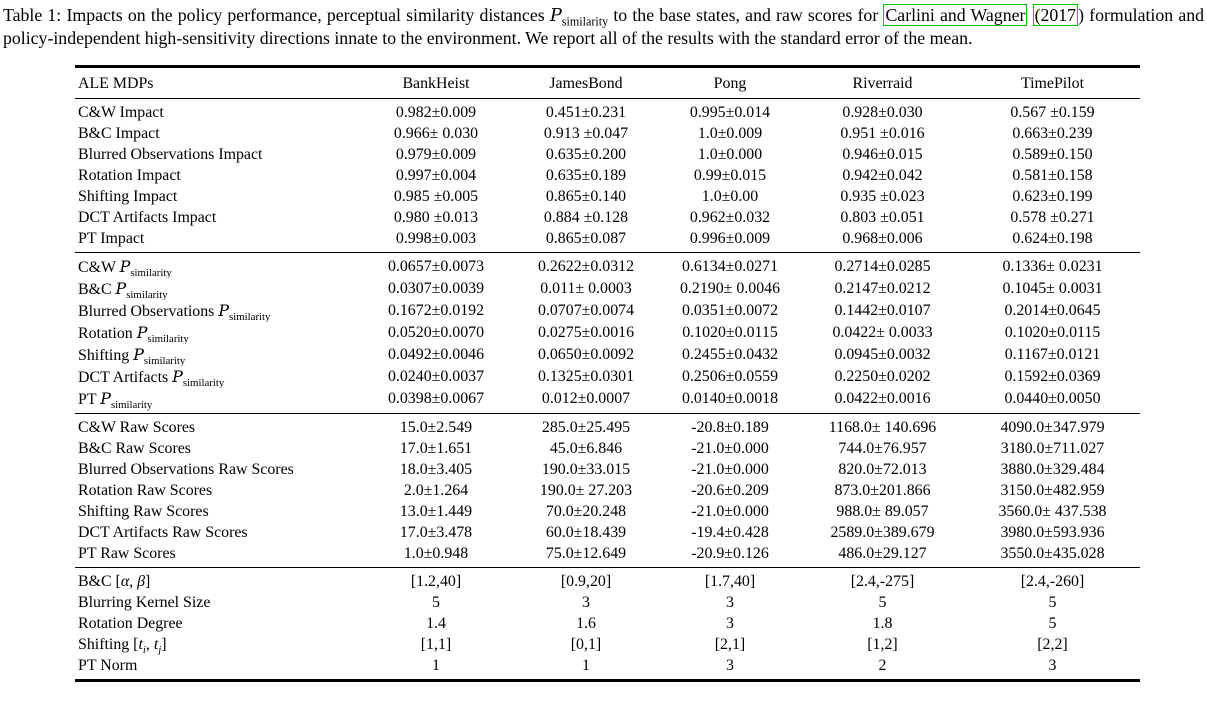 Image resolution: width=1207 pixels, height=710 pixels. What do you see at coordinates (1052, 448) in the screenshot?
I see `table-cell: 3180.0±711.027` at bounding box center [1052, 448].